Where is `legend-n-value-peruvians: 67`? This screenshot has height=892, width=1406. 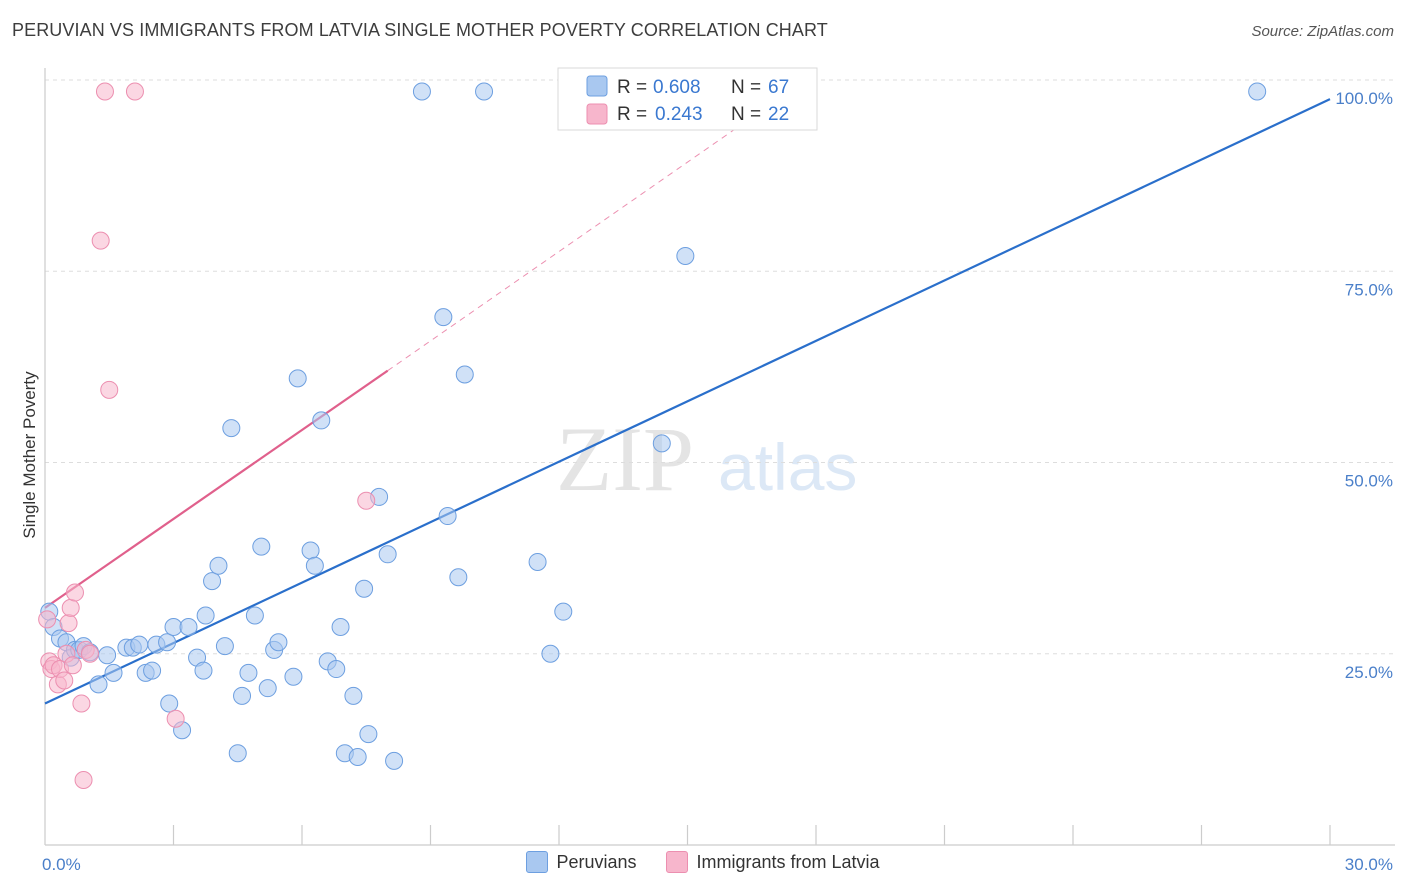
legend-n-value-peruvians: 67 is located at coordinates (778, 87).